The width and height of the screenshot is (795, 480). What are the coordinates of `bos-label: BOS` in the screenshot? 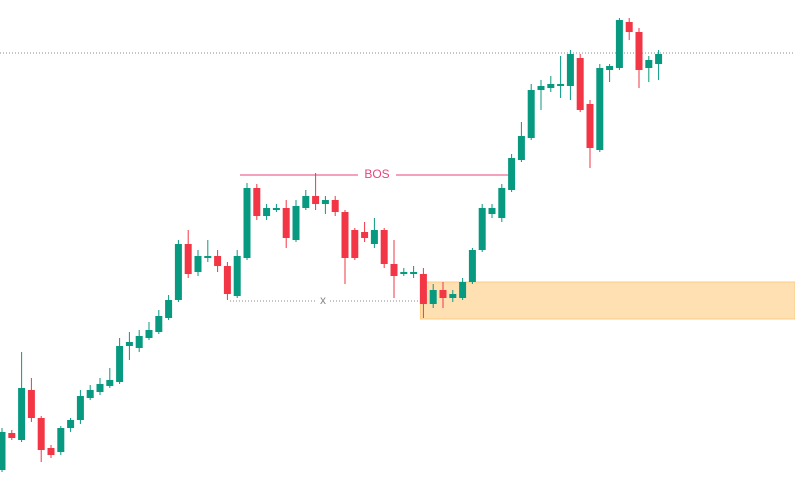 It's located at (376, 174).